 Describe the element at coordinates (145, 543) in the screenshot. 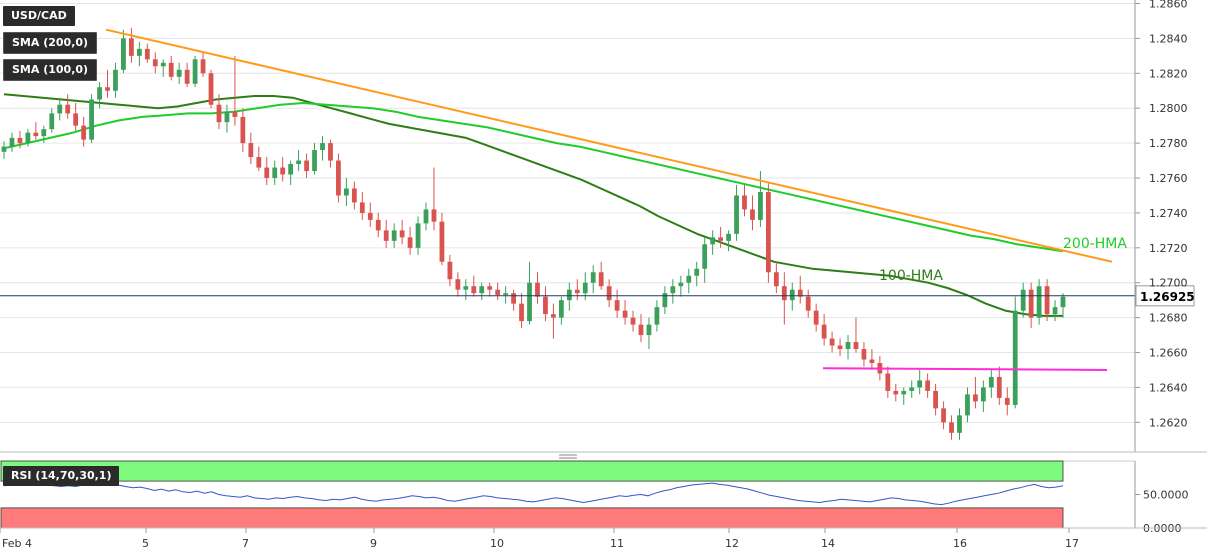

I see `x-tick-label: 5` at that location.